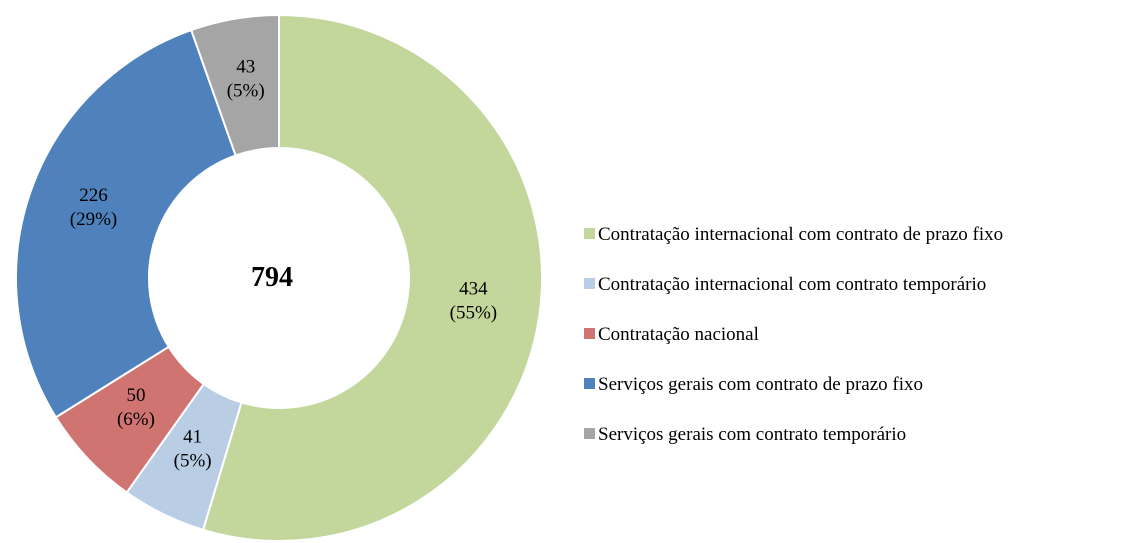 This screenshot has height=543, width=1140. What do you see at coordinates (473, 289) in the screenshot?
I see `data-label-value: 434` at bounding box center [473, 289].